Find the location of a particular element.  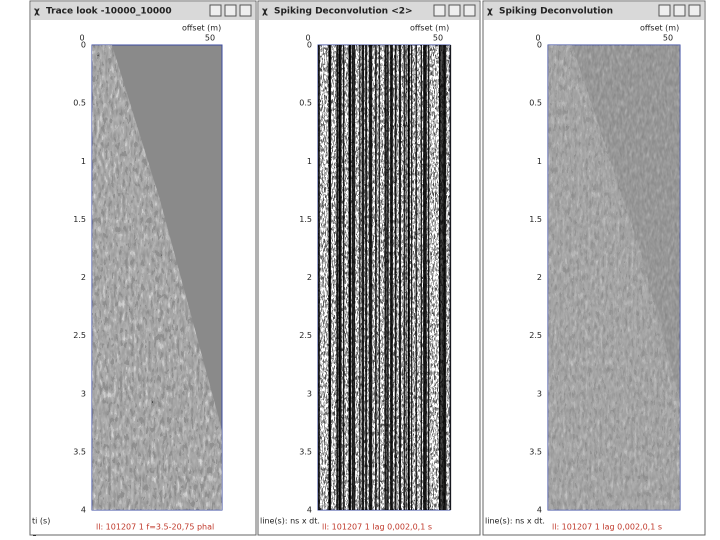

footer-info: ll: 101207 1 f=3.5-20,75 phal is located at coordinates (155, 527).